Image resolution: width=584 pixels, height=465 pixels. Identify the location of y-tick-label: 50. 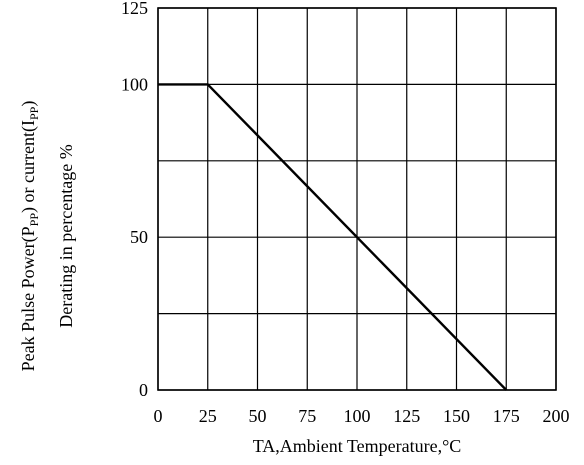
(139, 237).